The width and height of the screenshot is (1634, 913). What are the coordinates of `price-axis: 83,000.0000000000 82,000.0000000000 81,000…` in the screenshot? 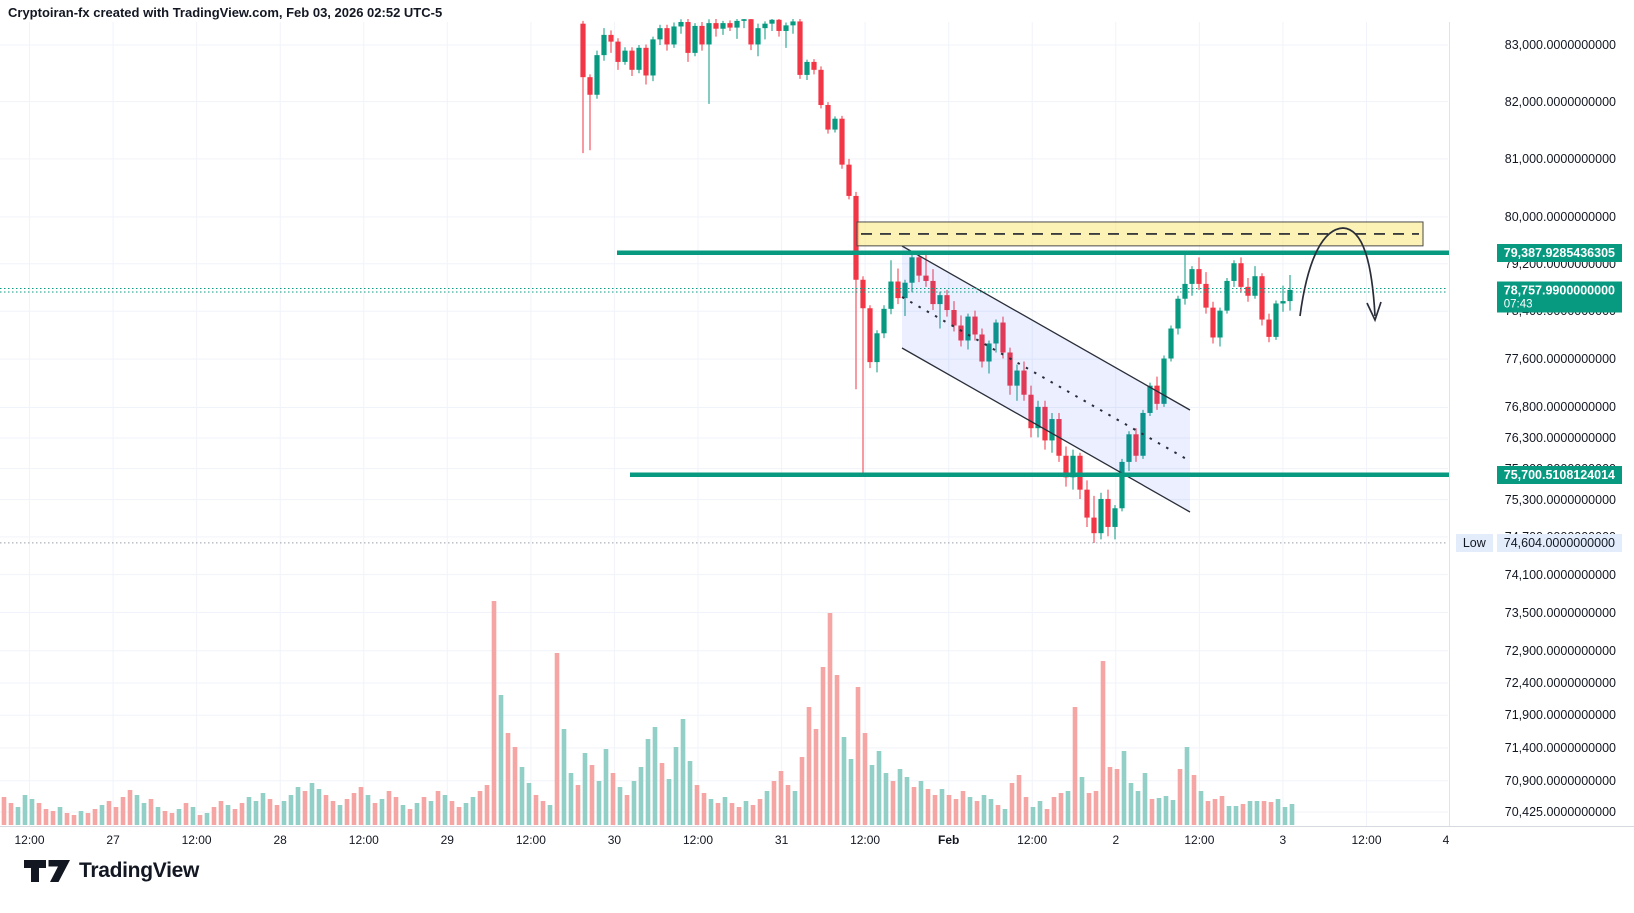 It's located at (1541, 413).